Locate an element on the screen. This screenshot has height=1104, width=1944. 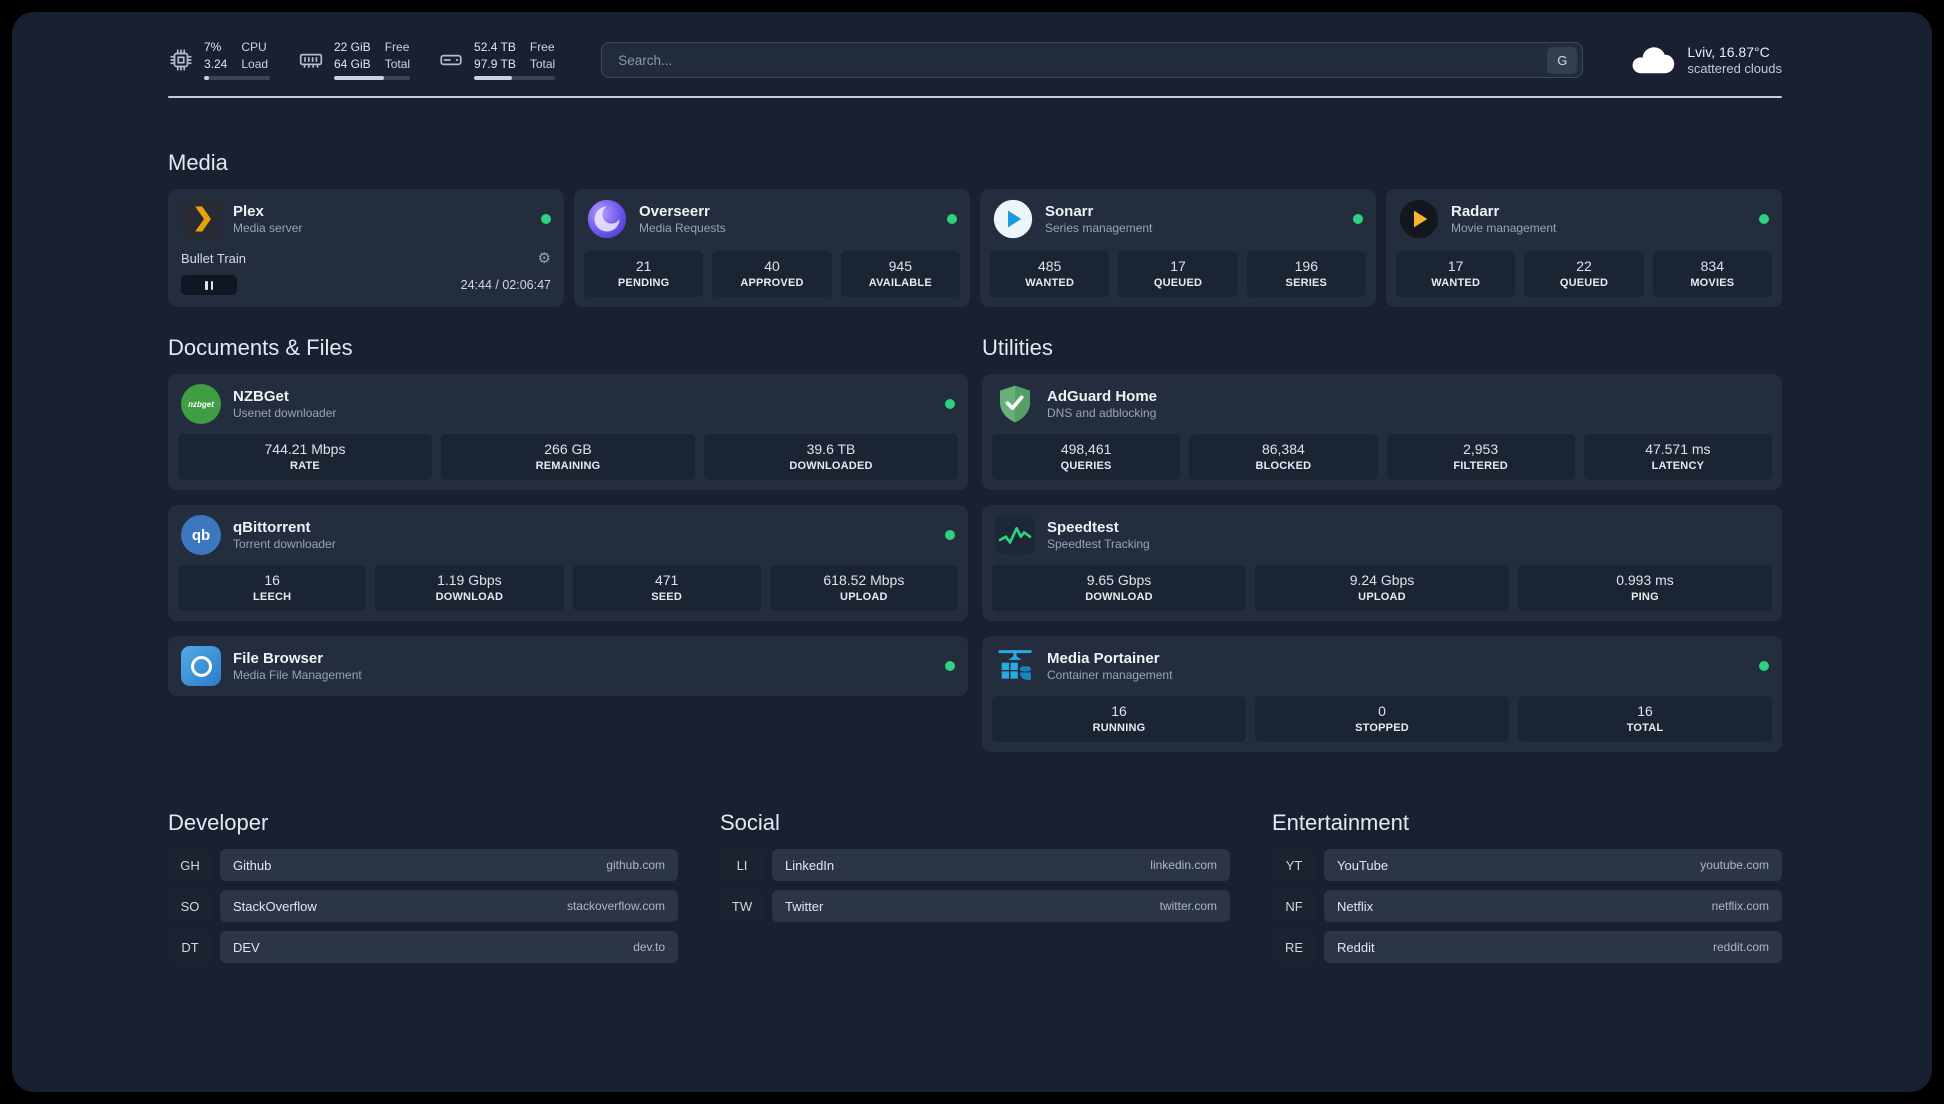
service-name: Sonarr is located at coordinates (1069, 212).